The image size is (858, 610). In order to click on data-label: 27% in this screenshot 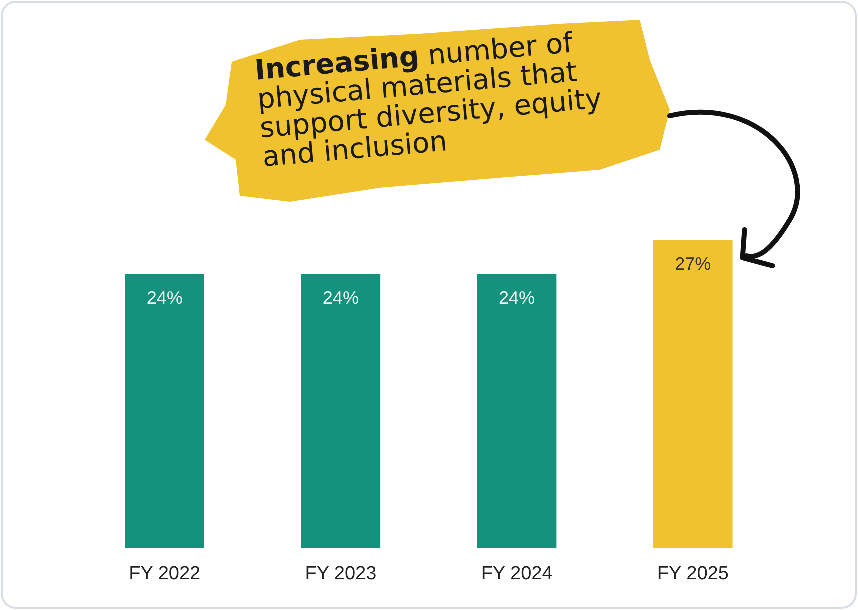, I will do `click(693, 264)`.